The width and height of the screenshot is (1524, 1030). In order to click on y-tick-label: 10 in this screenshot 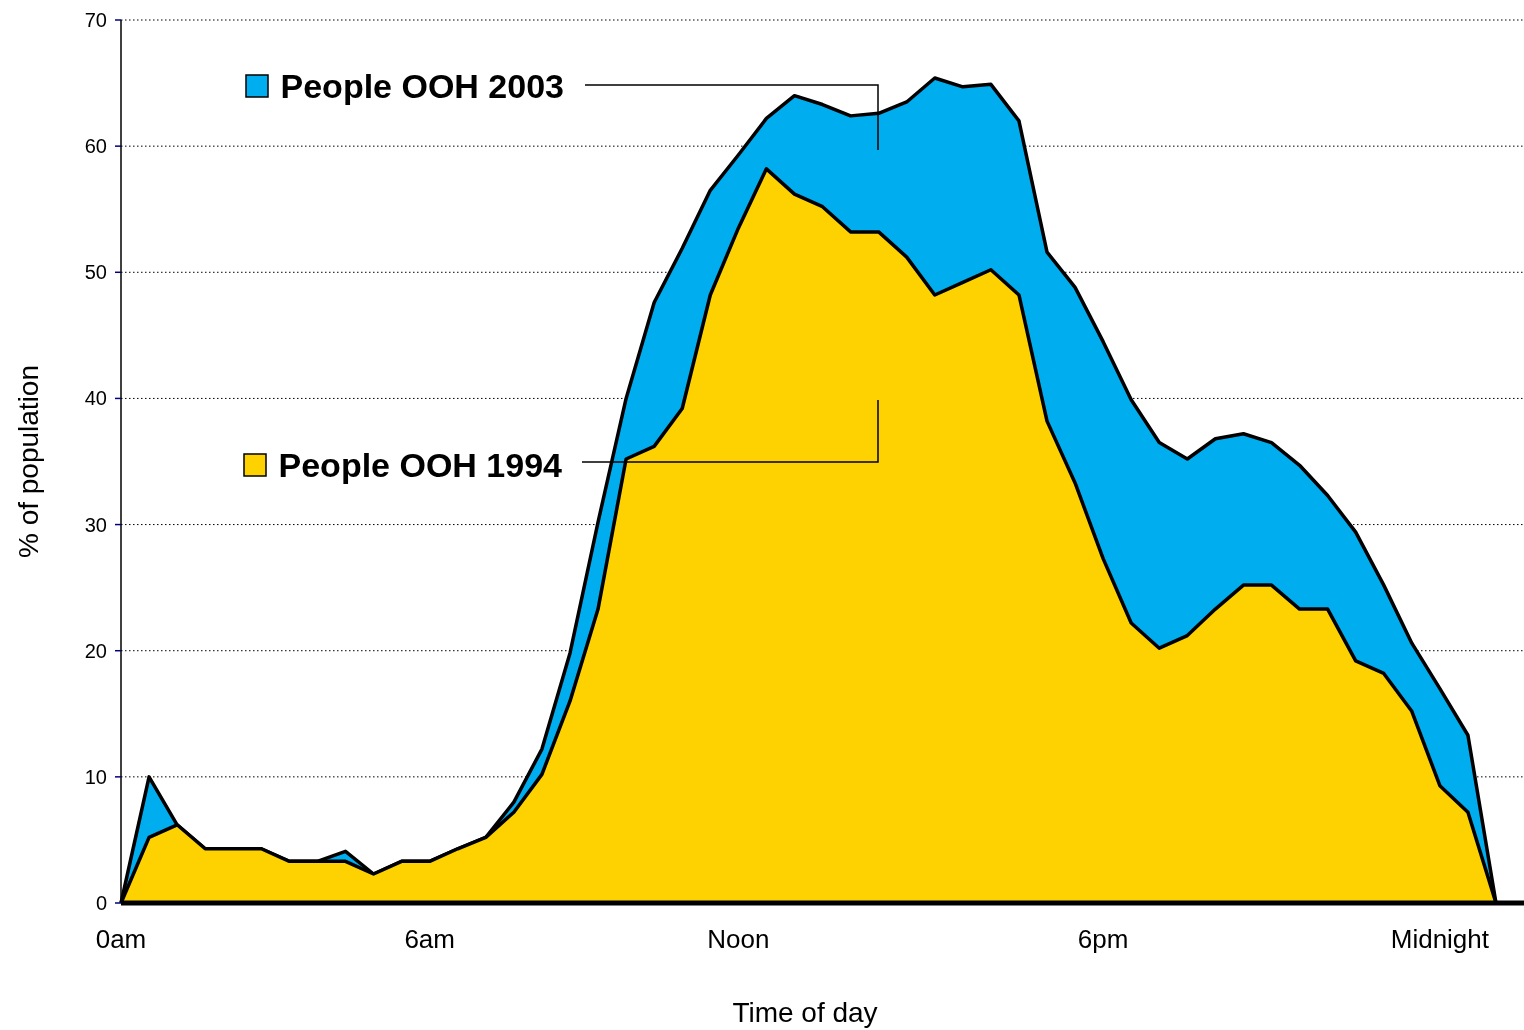, I will do `click(95, 776)`.